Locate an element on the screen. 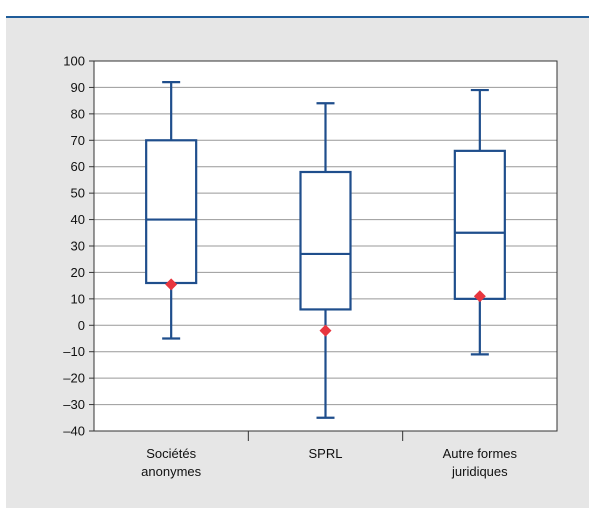 This screenshot has width=595, height=514. y-tick-label: 20 is located at coordinates (78, 272).